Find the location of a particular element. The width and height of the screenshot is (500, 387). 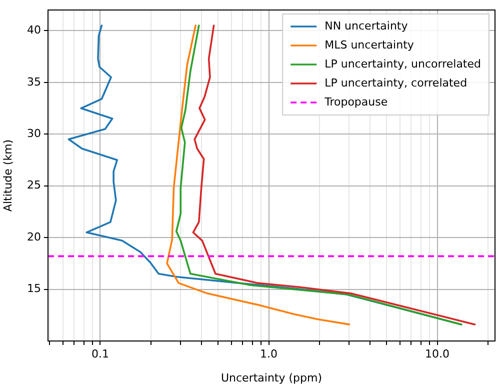

y-tick-label: 30 is located at coordinates (34, 133).